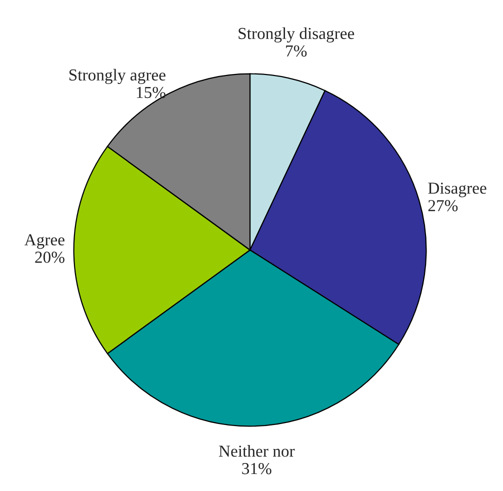  What do you see at coordinates (49, 257) in the screenshot?
I see `data-label: 20%` at bounding box center [49, 257].